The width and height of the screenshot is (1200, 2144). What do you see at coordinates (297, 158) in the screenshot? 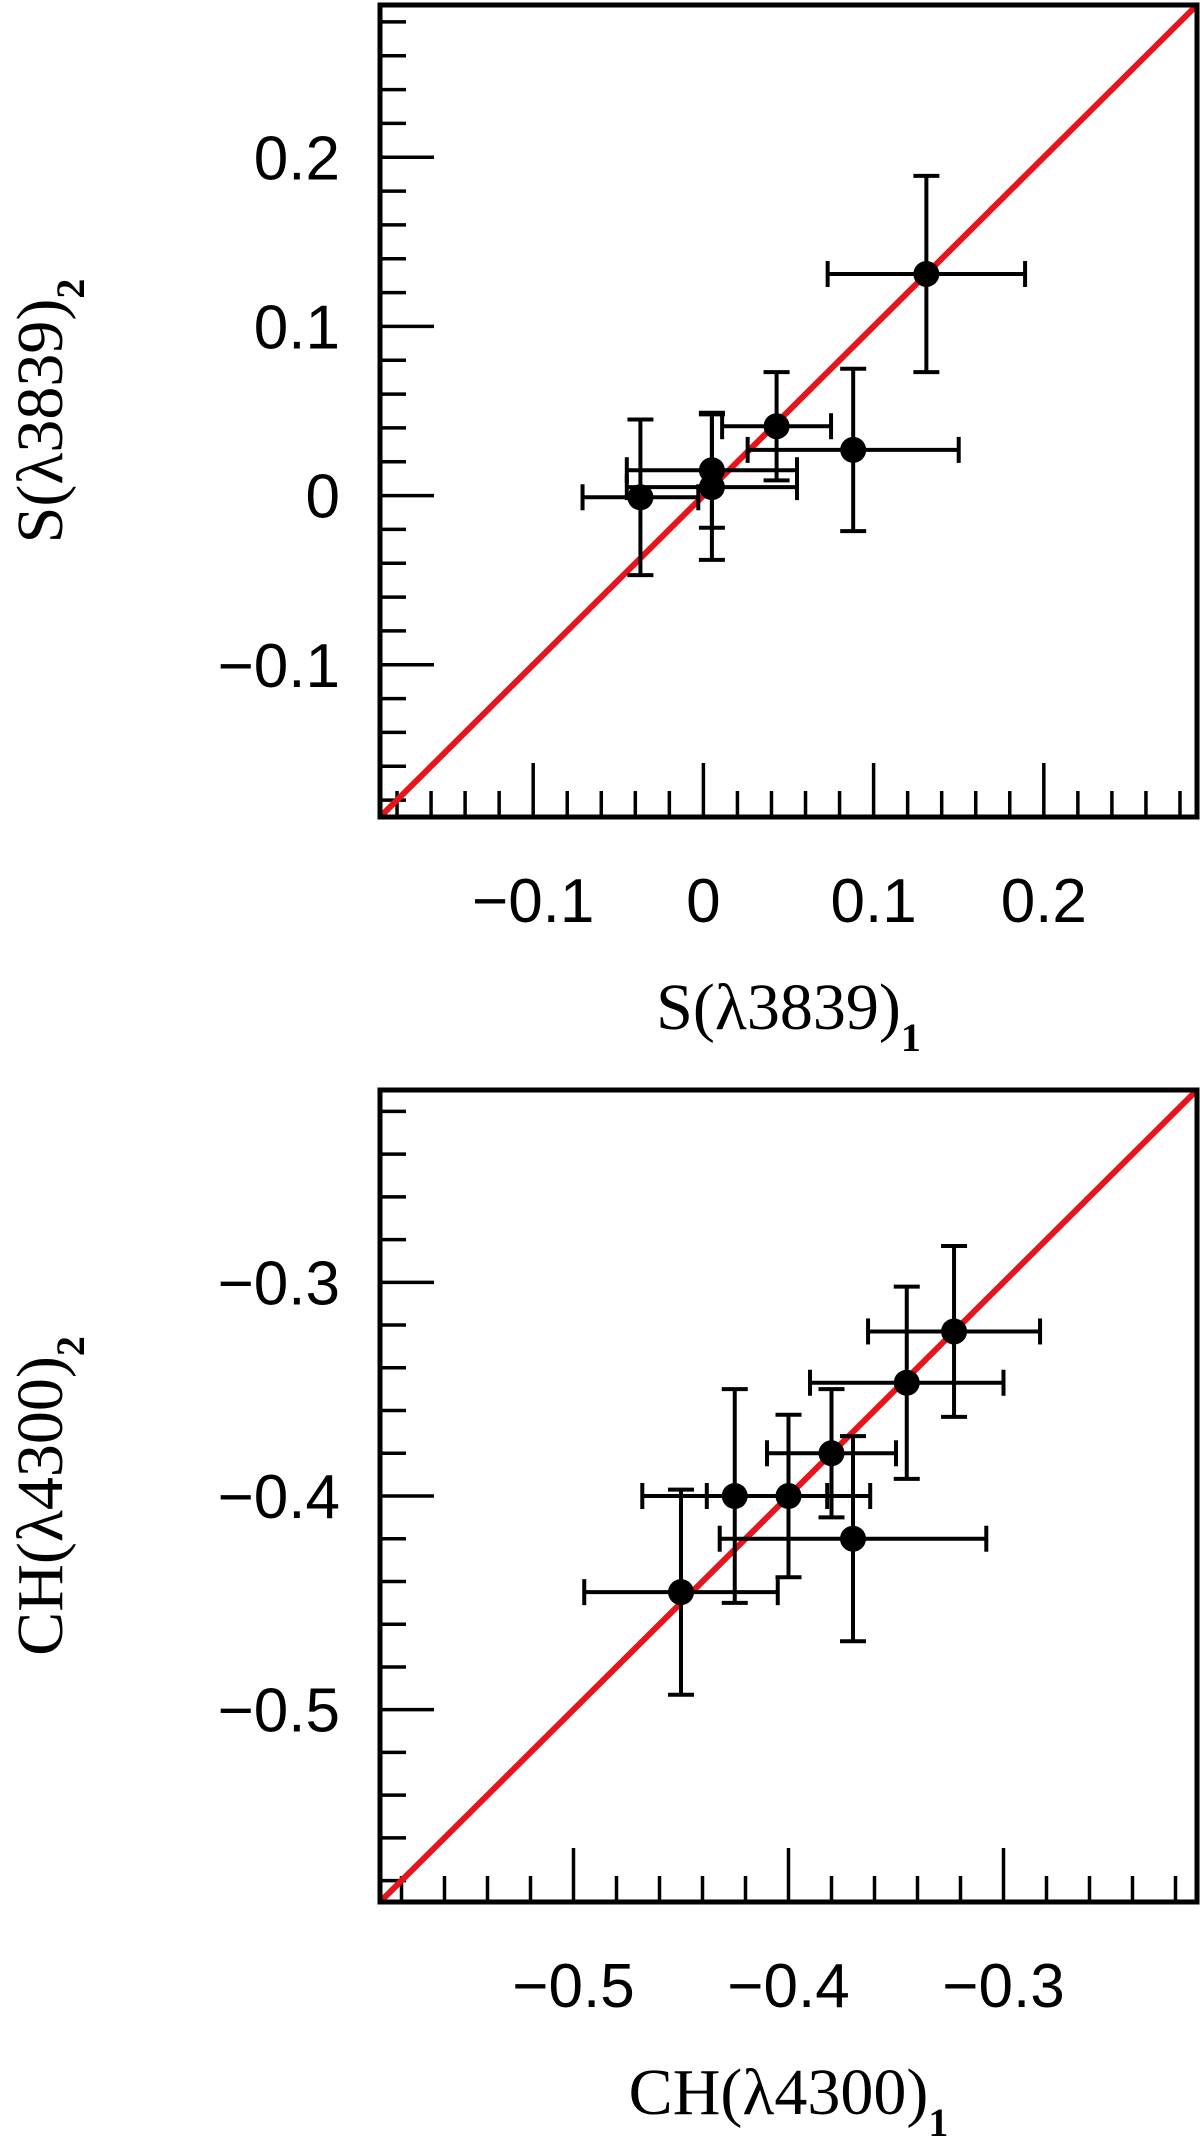
I see `y-tick-label: 0.2` at bounding box center [297, 158].